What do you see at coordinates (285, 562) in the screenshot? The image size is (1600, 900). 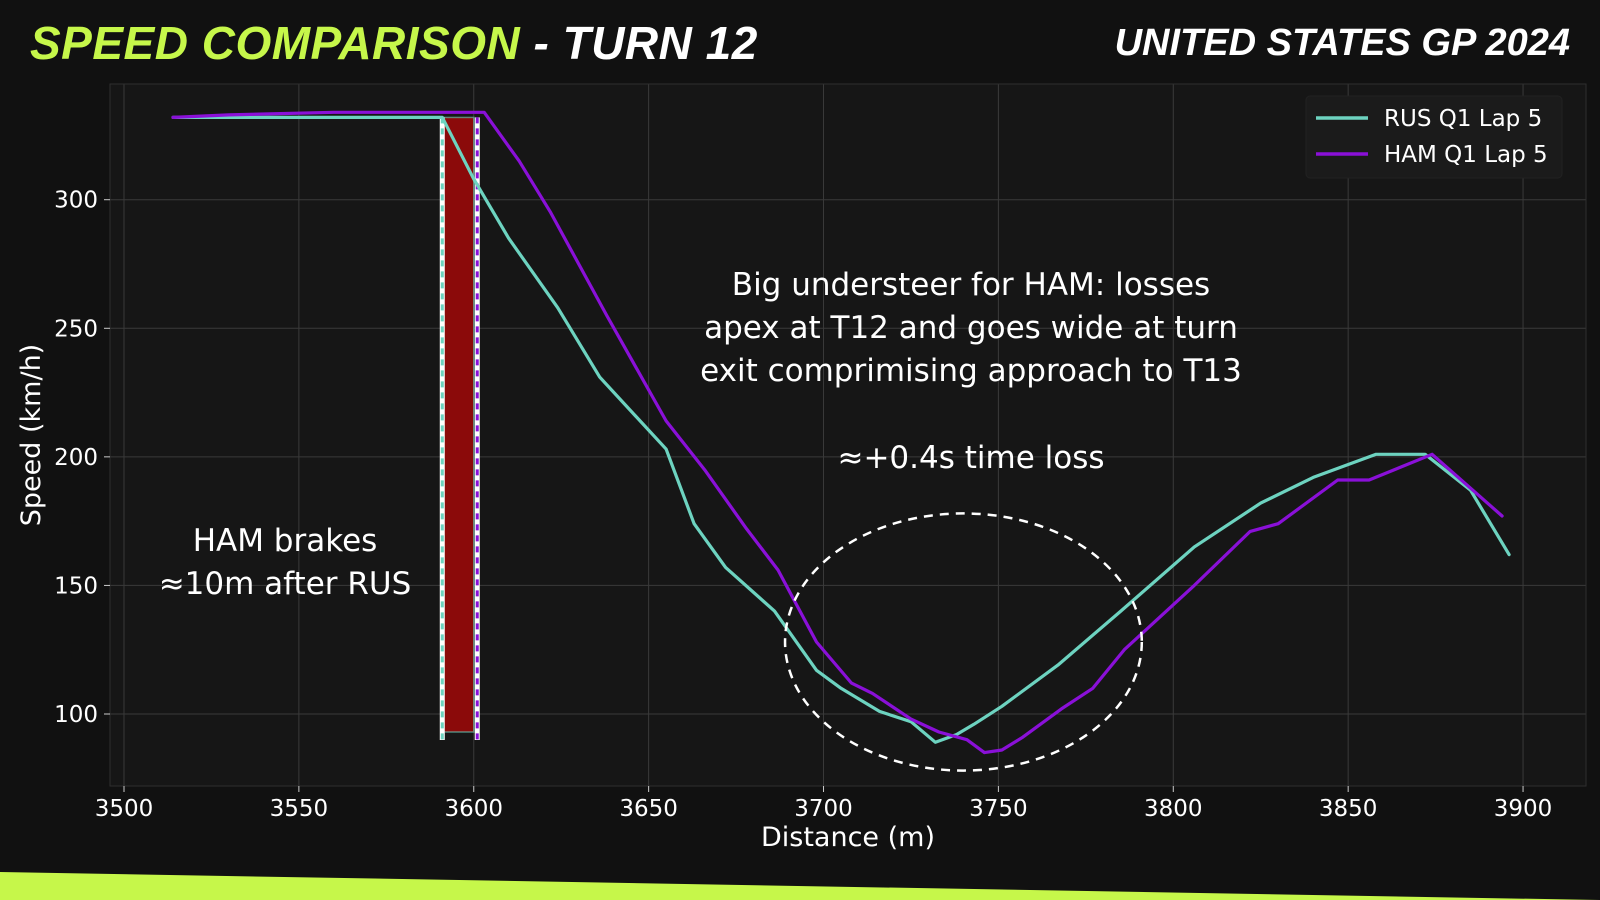 I see `brake-annotation: HAM brakes ≈10m after RUS` at bounding box center [285, 562].